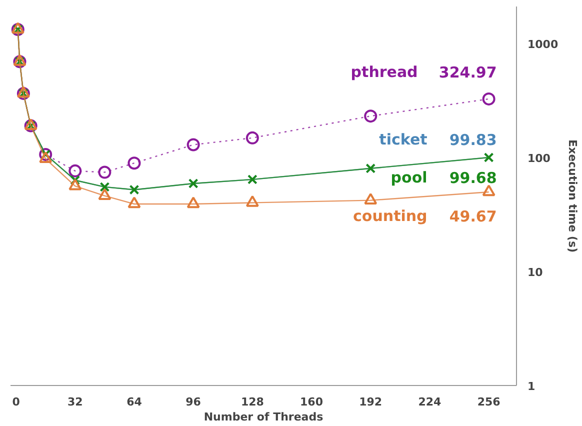  Describe the element at coordinates (473, 217) in the screenshot. I see `data-label: 49.67` at that location.